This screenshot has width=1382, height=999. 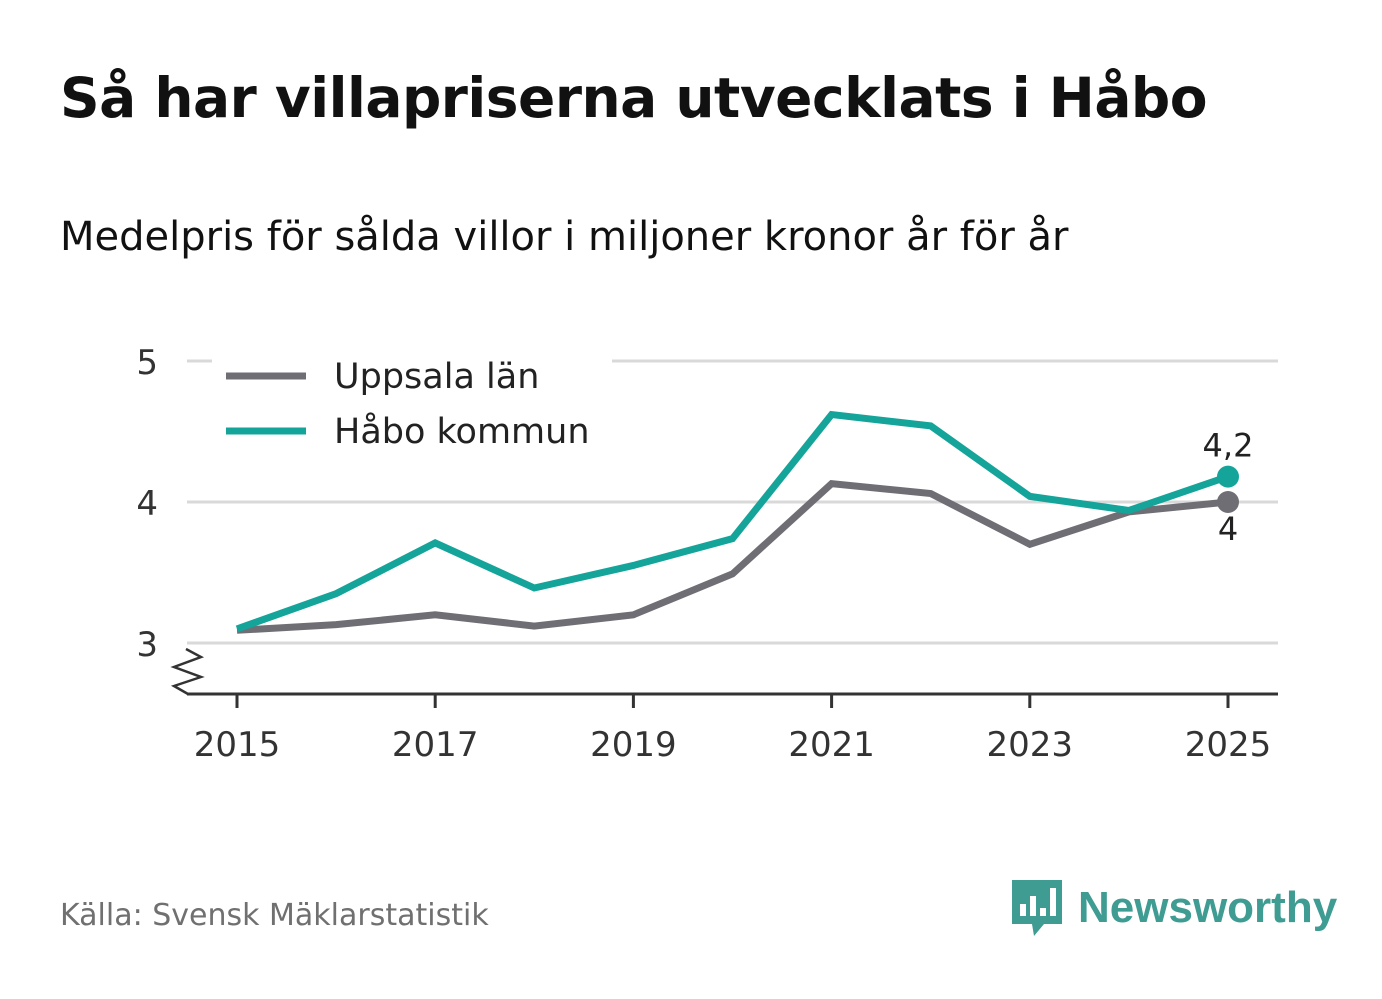 I want to click on series-line-uppsala-lan, so click(x=732, y=557).